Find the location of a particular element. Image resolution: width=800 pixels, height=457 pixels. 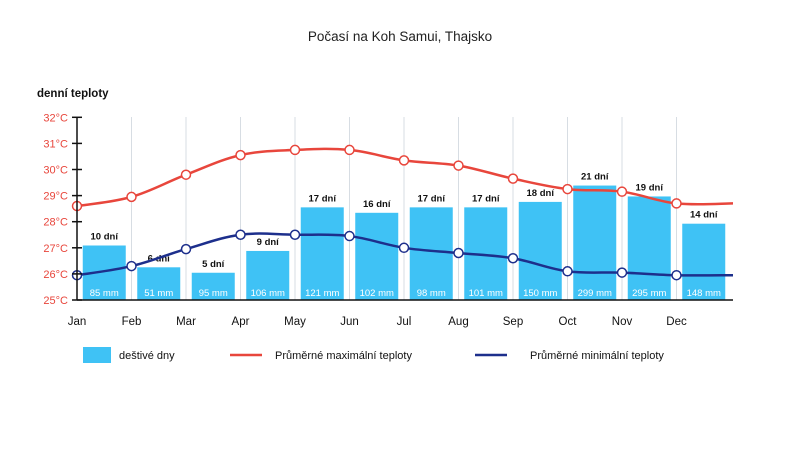

chart-title: Počasí na Koh Samui, Thajsko is located at coordinates (400, 36).